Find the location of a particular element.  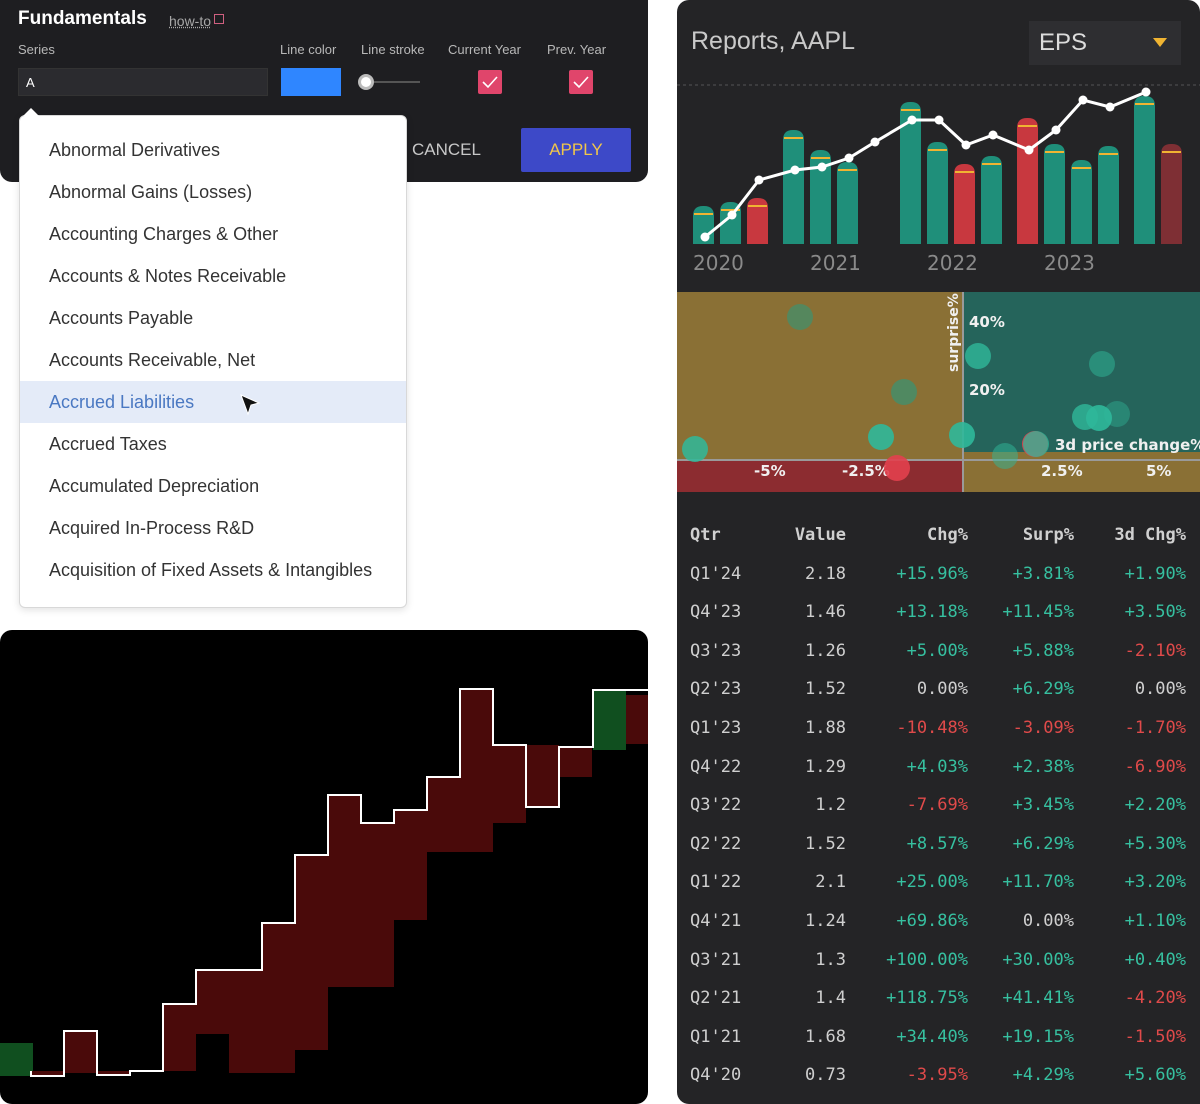

table-cell: Q4'21 is located at coordinates (716, 920).